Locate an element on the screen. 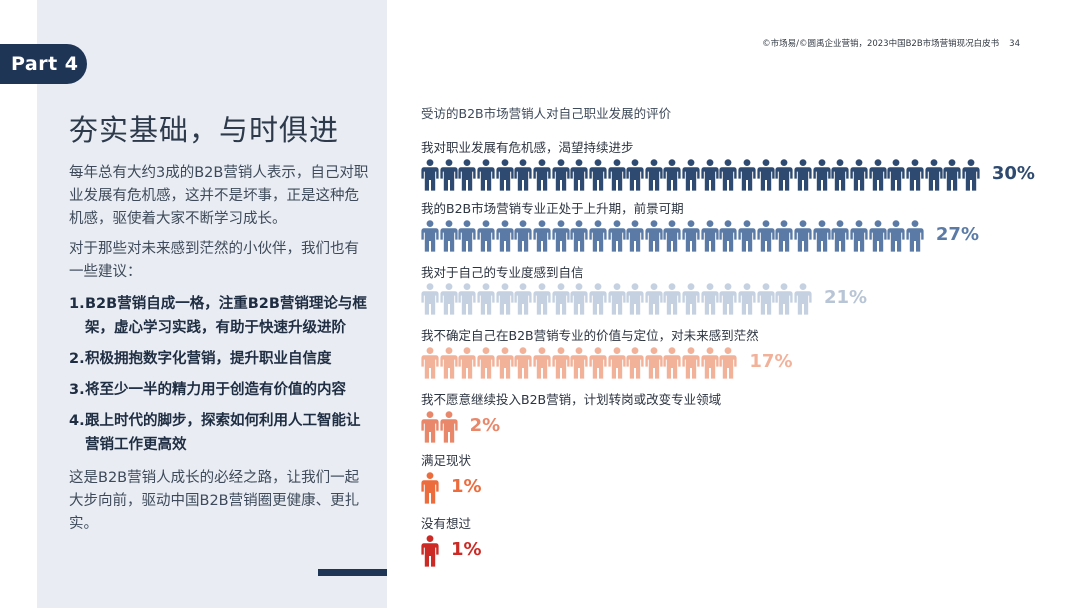 Image resolution: width=1080 pixels, height=608 pixels. tip-item: 4. 跟上时代的脚步，探索如何利用人工智能让营销工作更高效 is located at coordinates (219, 433).